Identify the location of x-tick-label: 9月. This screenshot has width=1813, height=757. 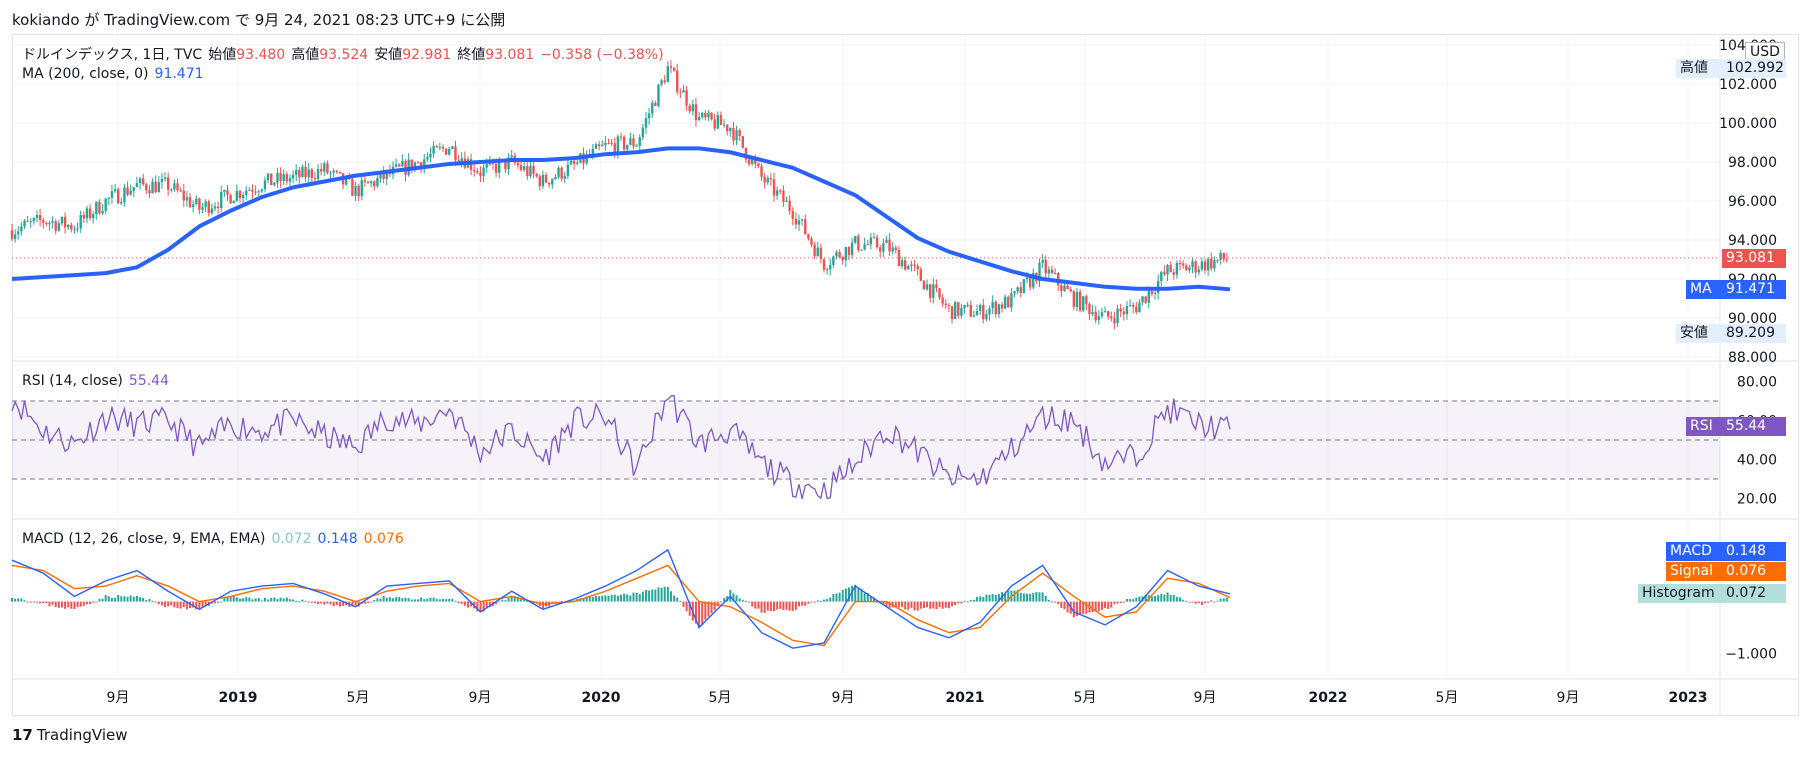
(843, 698).